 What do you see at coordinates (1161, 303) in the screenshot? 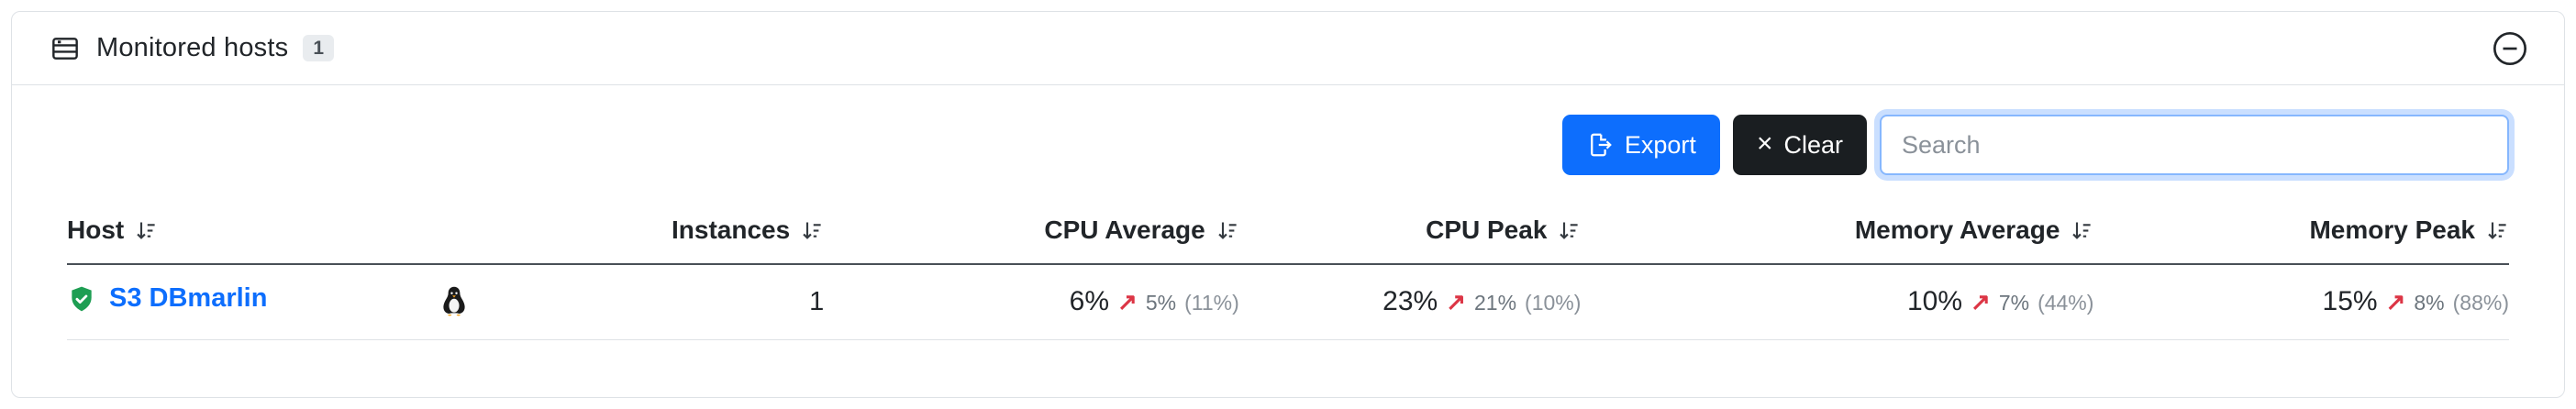
I see `cpu-average-delta: 5%` at bounding box center [1161, 303].